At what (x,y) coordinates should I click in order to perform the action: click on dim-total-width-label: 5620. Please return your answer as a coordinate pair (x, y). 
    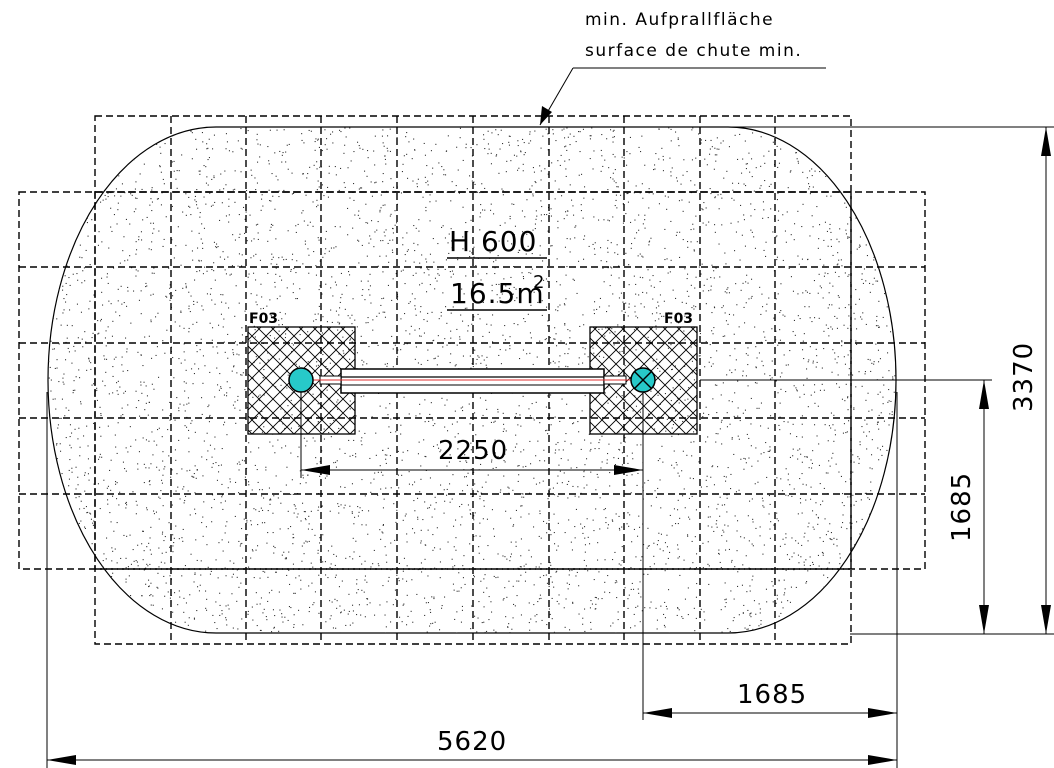
    Looking at the image, I should click on (472, 742).